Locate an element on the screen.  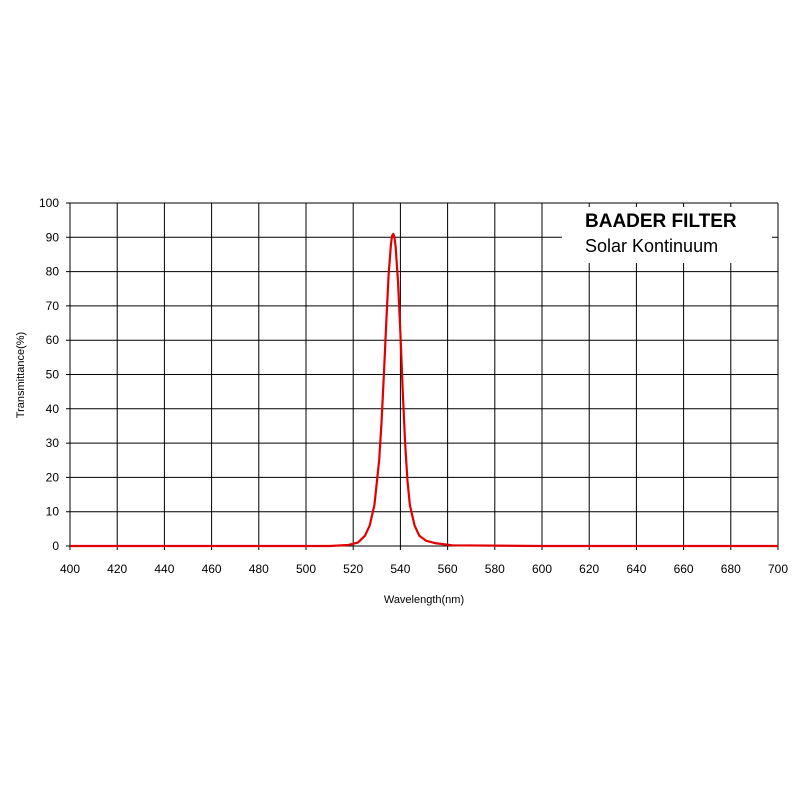
y-tick-labels: 0 10 20 30 40 50 60 70 80 90 100 is located at coordinates (49, 374).